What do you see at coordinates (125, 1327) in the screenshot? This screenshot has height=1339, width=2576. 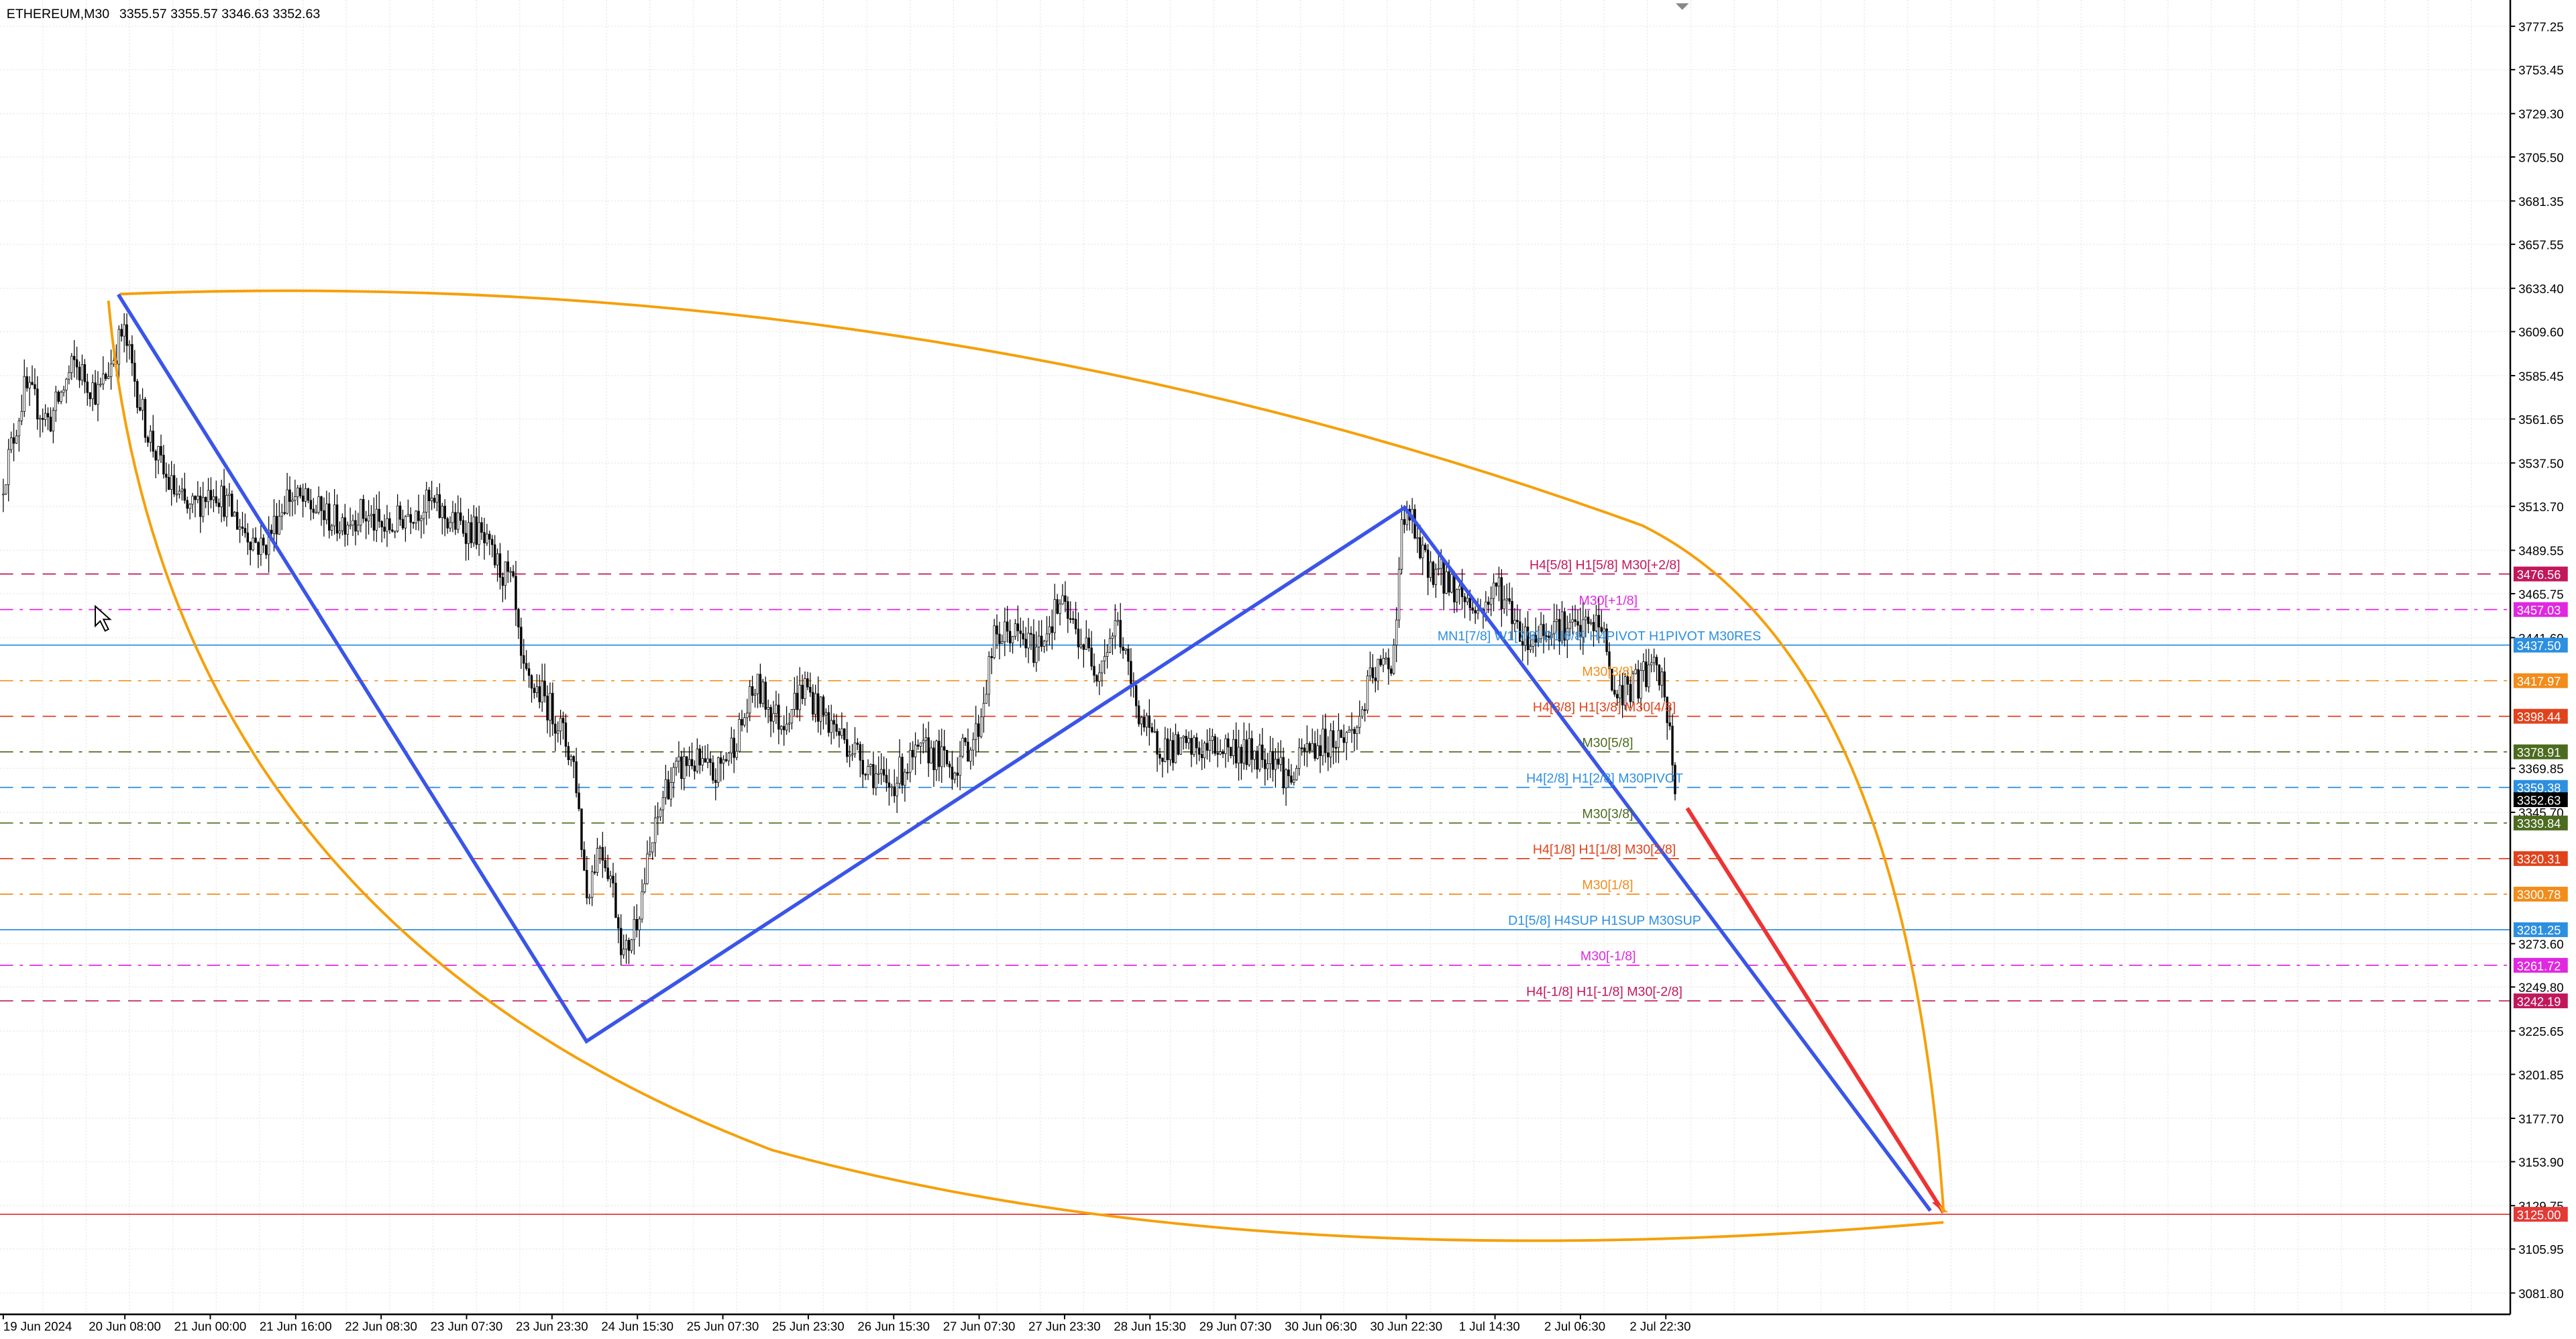 I see `time-tick-label: 20 Jun 08:00` at bounding box center [125, 1327].